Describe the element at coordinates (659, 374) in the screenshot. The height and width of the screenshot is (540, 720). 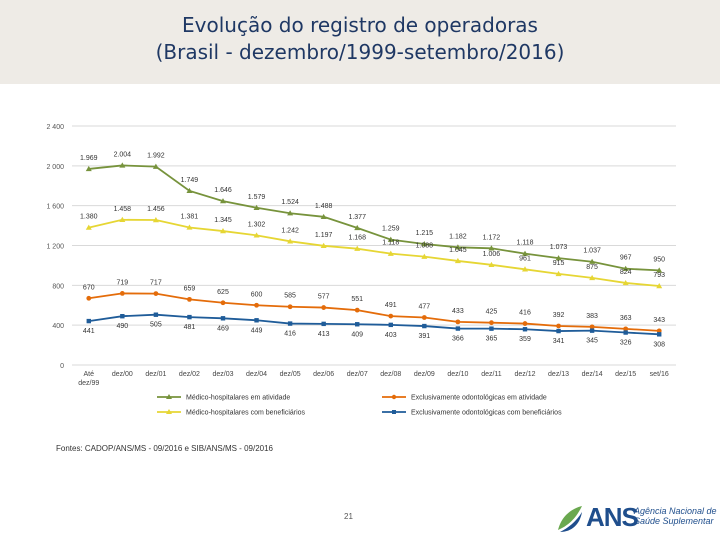
I see `x-tick-label: set/16` at that location.